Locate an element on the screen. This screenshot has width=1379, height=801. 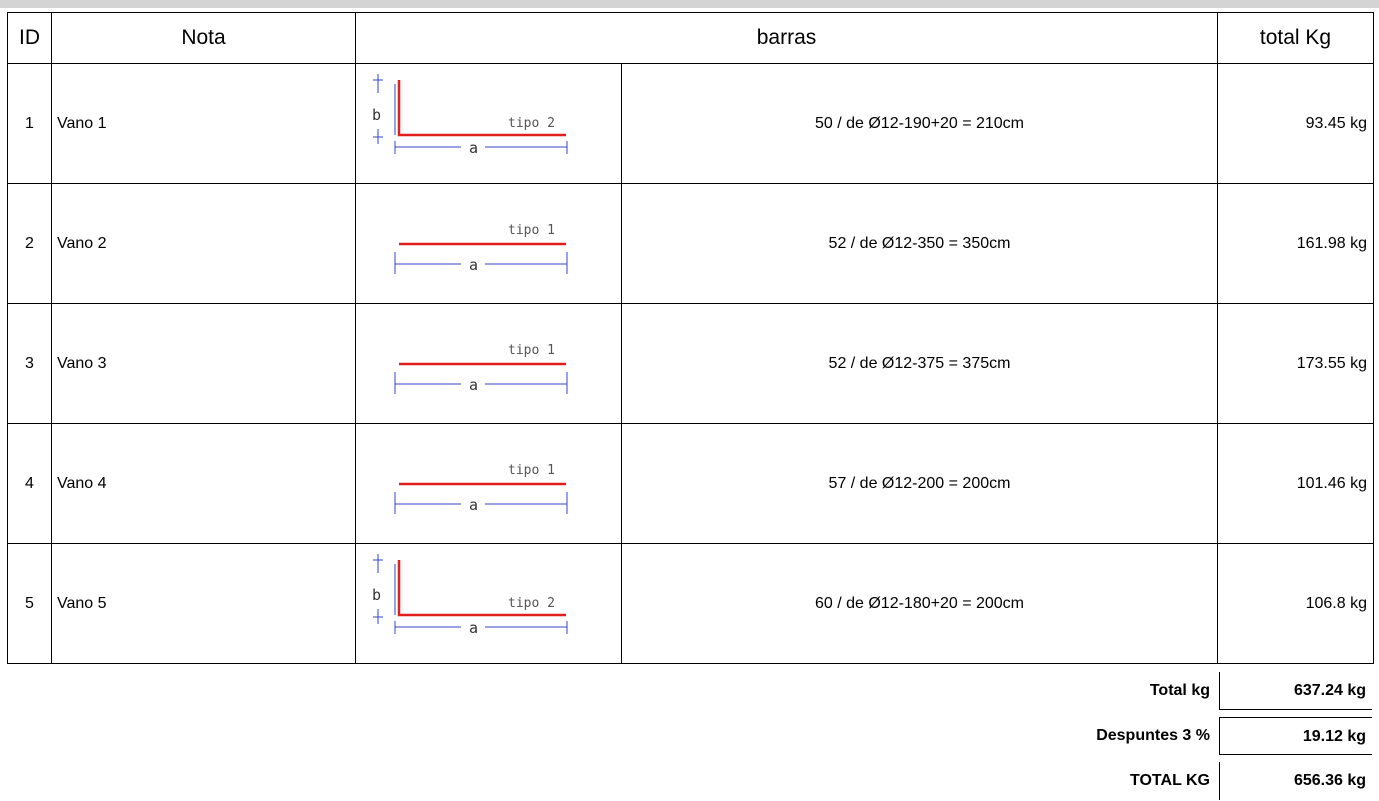
row-total: 173.55 kg is located at coordinates (1295, 363).